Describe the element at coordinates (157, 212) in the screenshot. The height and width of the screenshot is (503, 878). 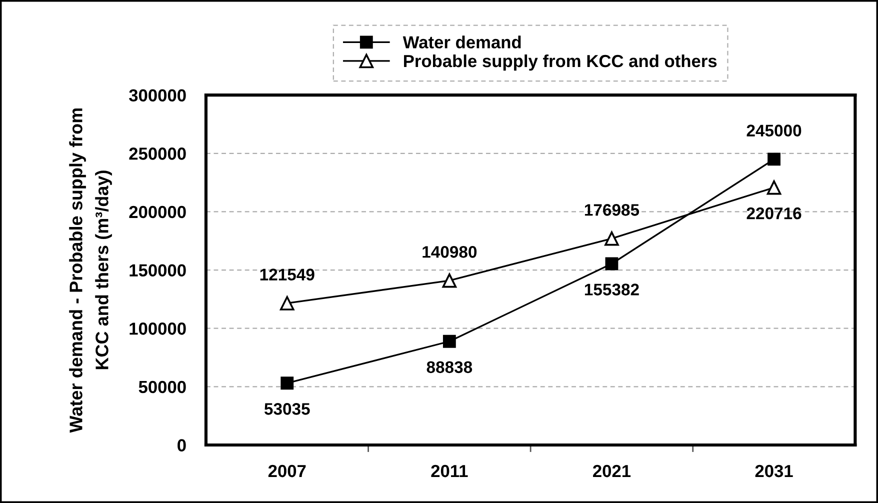
I see `y-tick-label: 200000` at that location.